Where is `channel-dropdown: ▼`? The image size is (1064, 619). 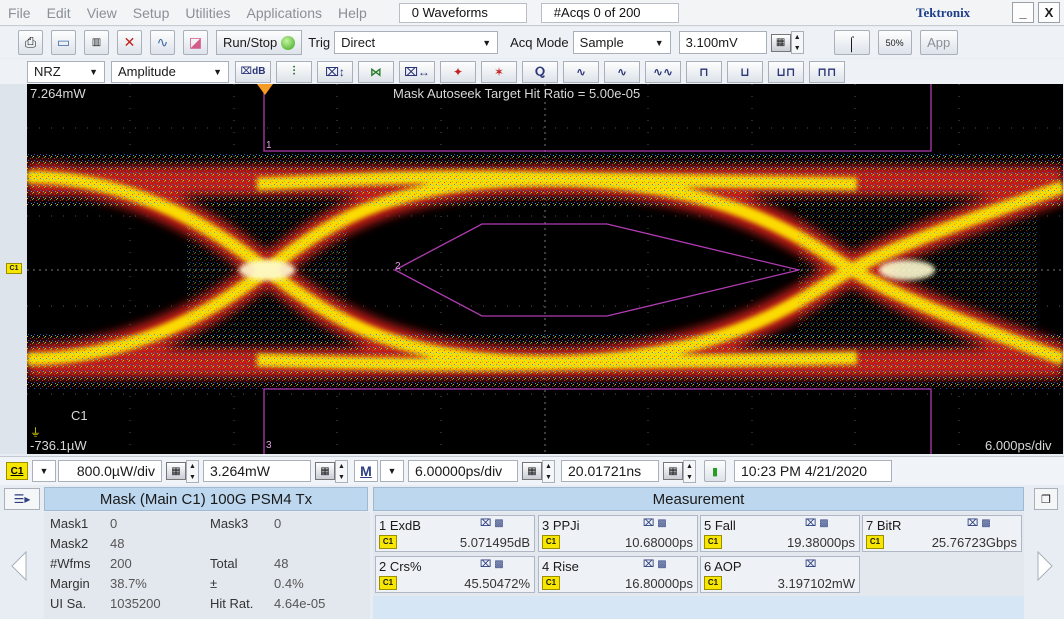
channel-dropdown: ▼ is located at coordinates (44, 471).